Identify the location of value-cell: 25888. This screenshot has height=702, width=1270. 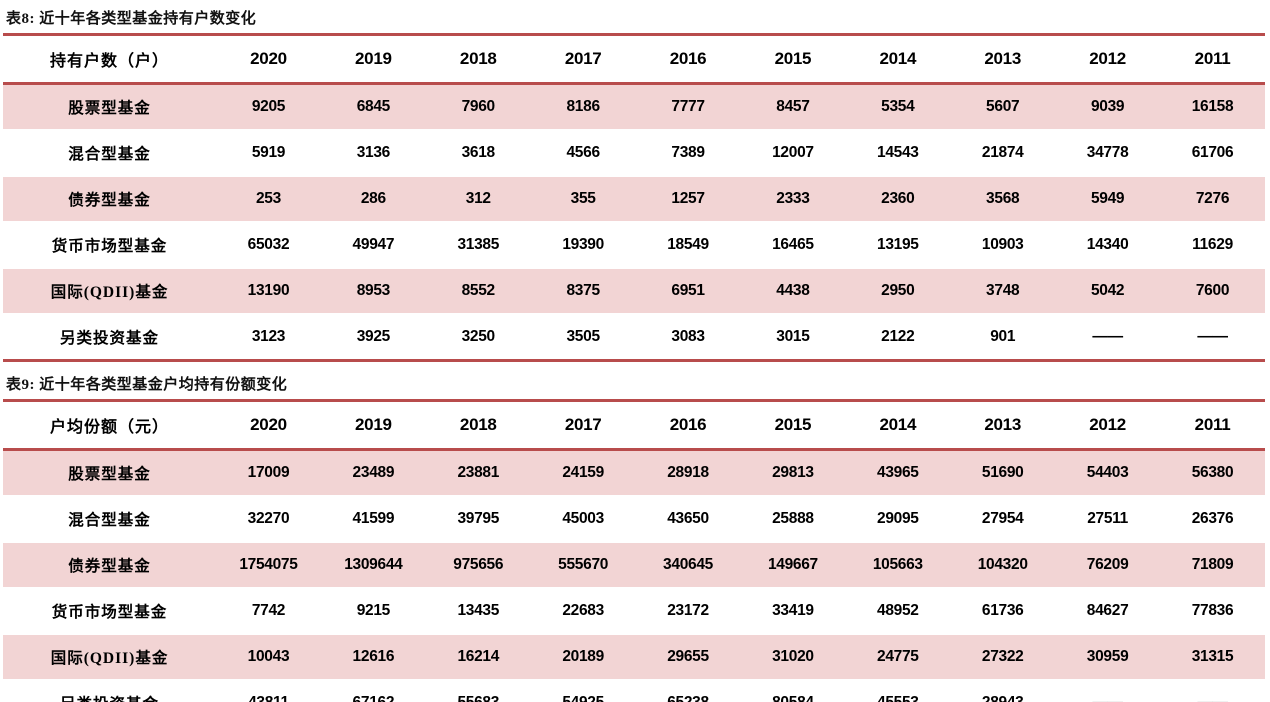
(793, 518).